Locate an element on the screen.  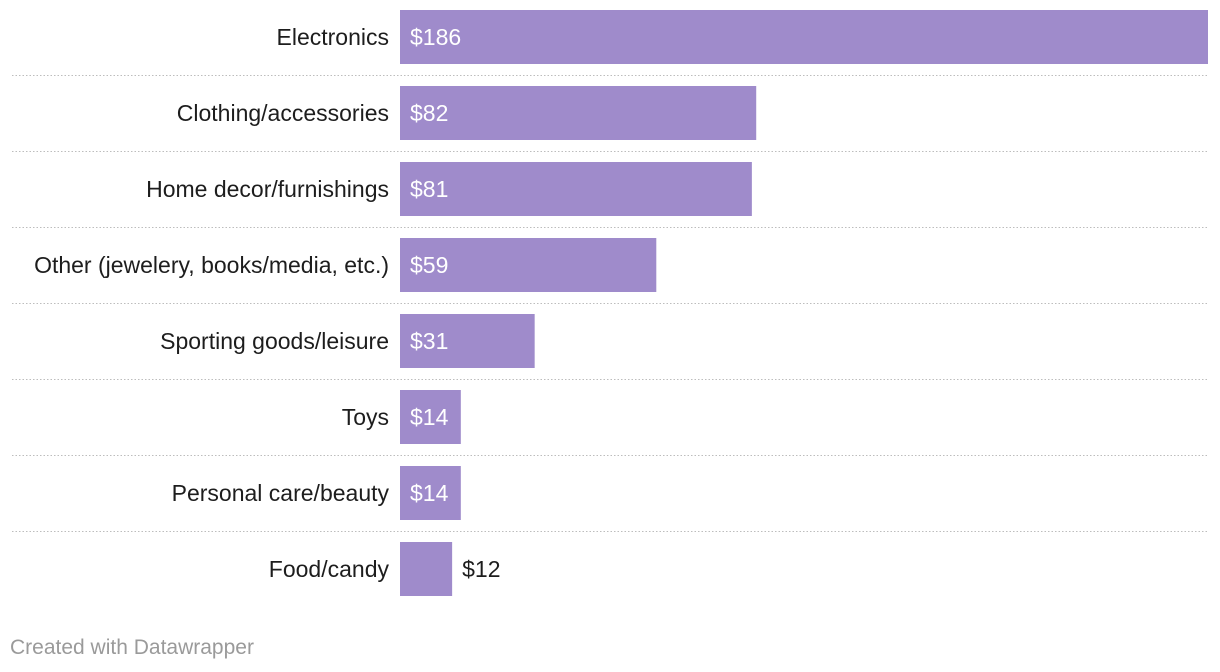
bar-clothing-accessories is located at coordinates (578, 113).